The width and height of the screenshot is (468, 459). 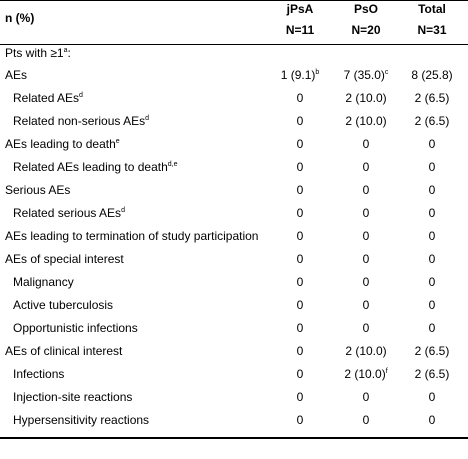 I want to click on row-label: AEs leading to deathe, so click(x=62, y=144).